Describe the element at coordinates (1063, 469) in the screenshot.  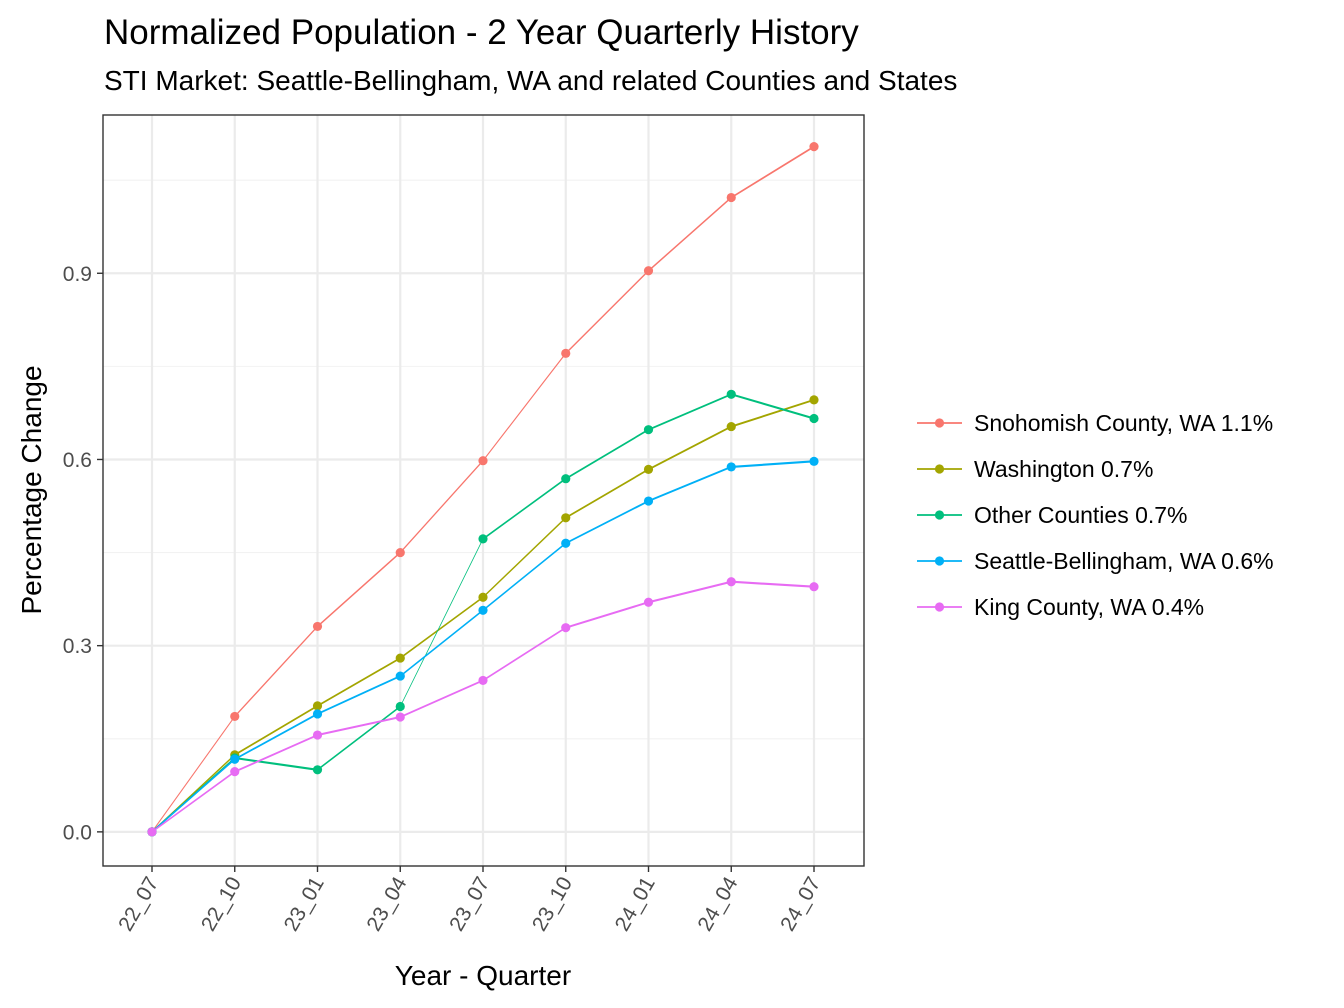
I see `legend-label: Washington 0.7%` at that location.